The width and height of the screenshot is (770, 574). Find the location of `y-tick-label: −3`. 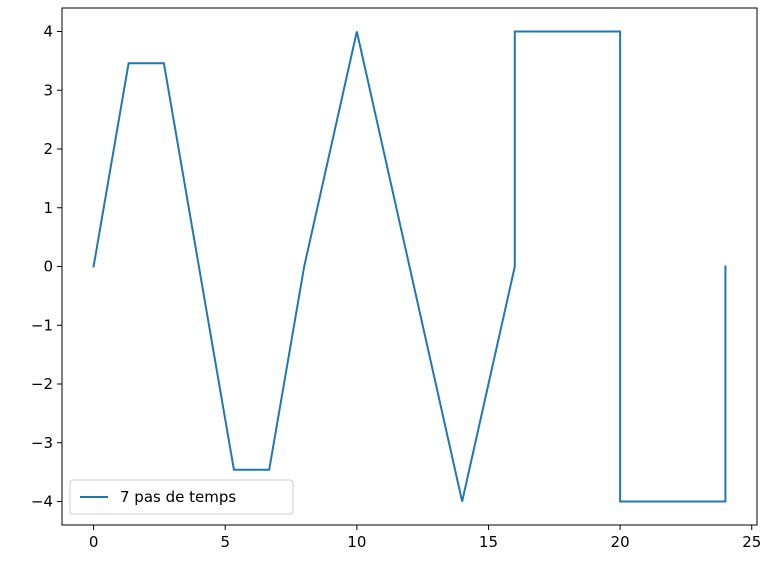

y-tick-label: −3 is located at coordinates (42, 443).